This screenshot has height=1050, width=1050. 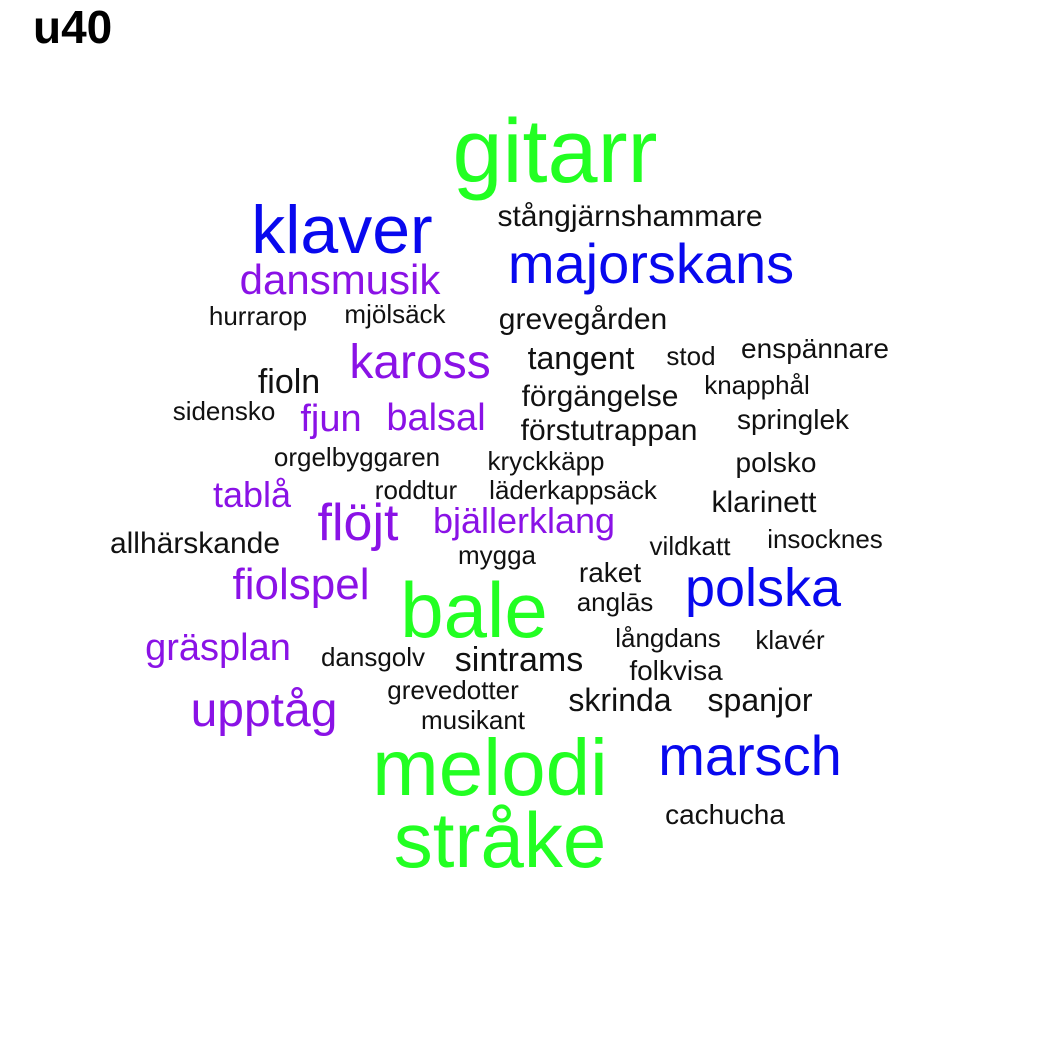 I want to click on cloud-word: polsko, so click(x=776, y=462).